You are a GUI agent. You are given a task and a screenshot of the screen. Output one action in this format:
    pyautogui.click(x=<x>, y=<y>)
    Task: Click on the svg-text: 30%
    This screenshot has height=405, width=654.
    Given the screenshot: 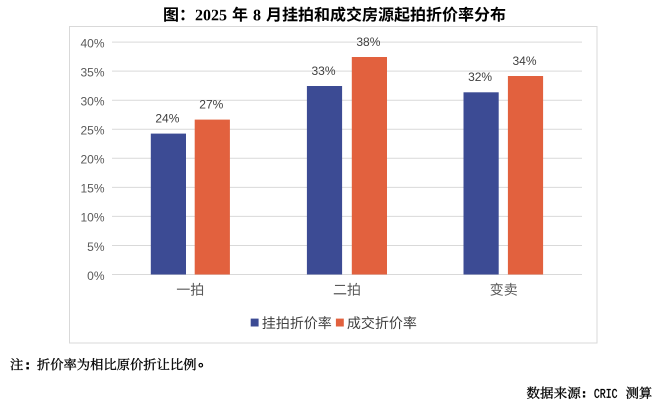 What is the action you would take?
    pyautogui.click(x=92, y=102)
    